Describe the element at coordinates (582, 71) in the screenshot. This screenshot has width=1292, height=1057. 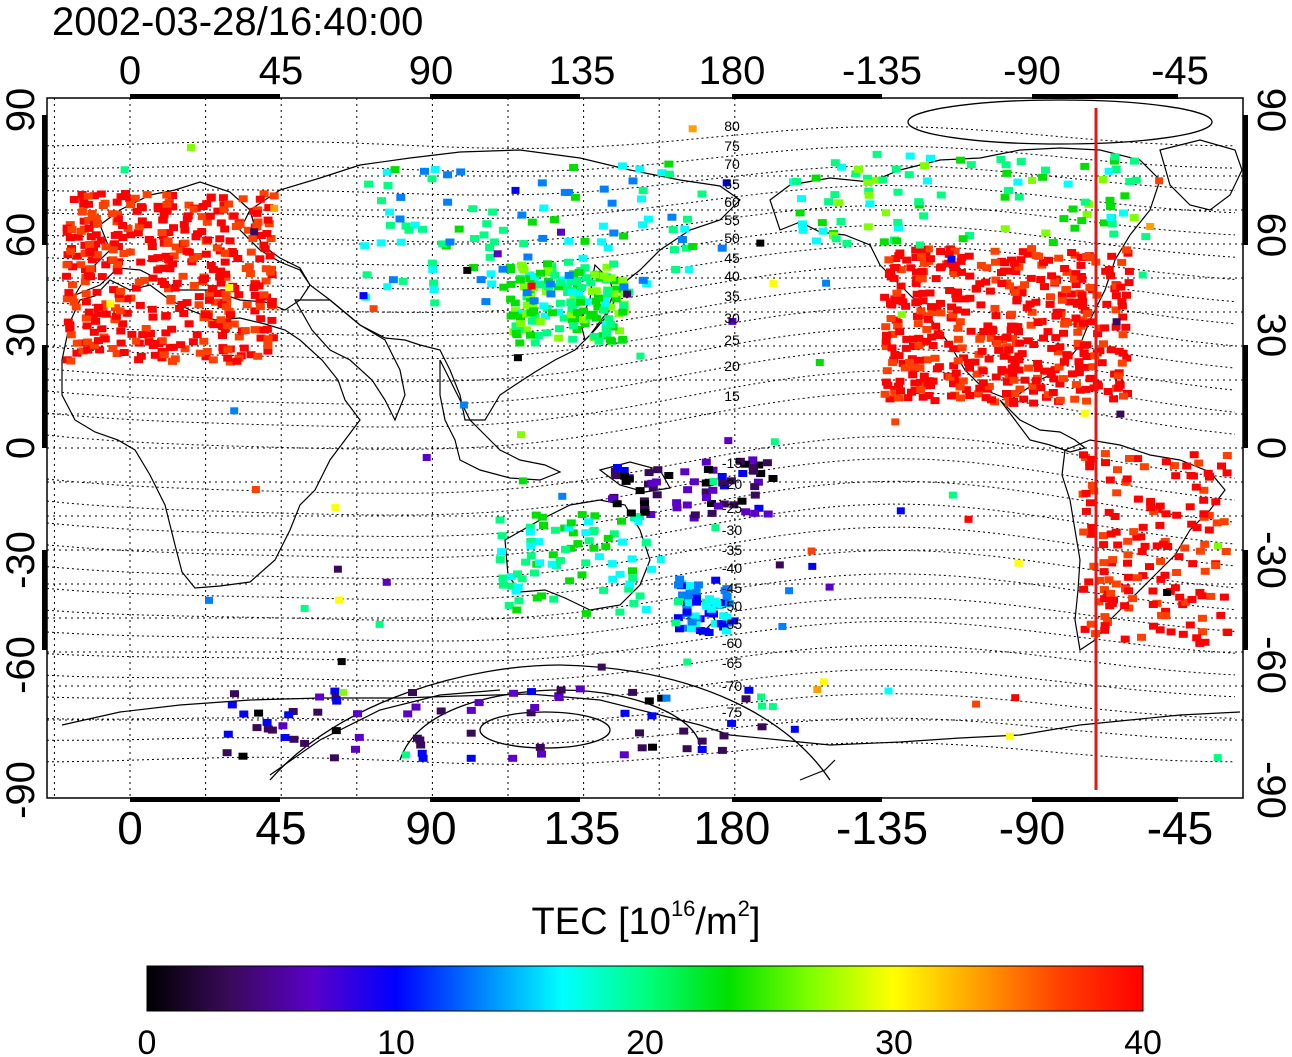
I see `top-lon-label: 135` at that location.